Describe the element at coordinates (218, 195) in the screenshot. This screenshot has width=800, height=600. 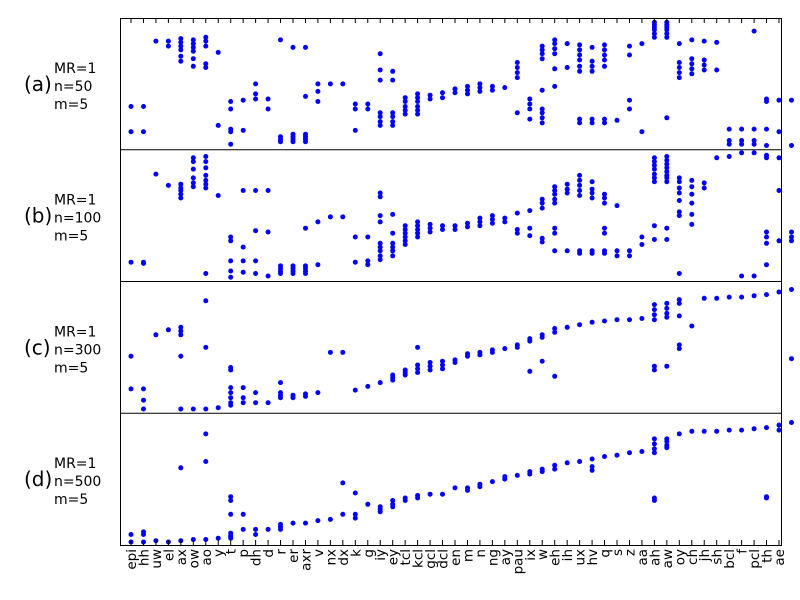
I see `data-point-y` at that location.